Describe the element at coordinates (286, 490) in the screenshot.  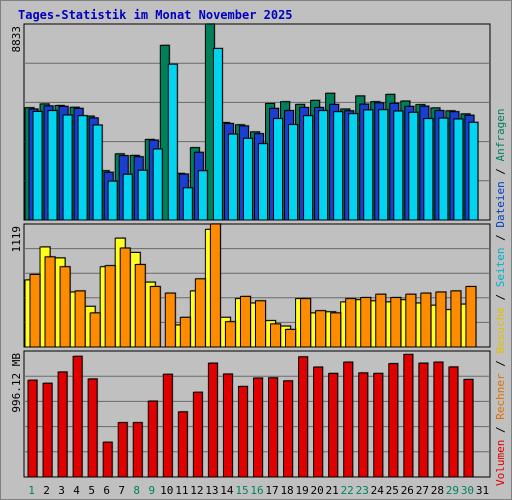
I see `x-tick-label: 18` at that location.